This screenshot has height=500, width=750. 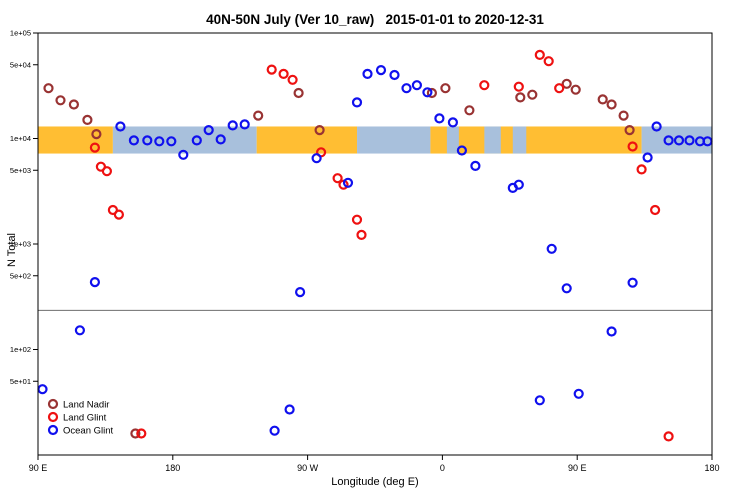 I want to click on y-tick-label: 1e+03, so click(x=20, y=244).